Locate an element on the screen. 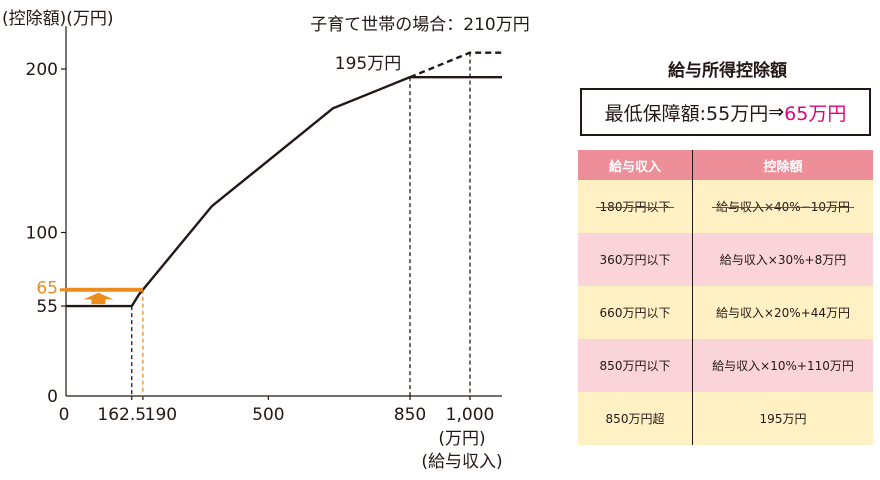  y-axis-title: (控除額)(万円) is located at coordinates (58, 19).